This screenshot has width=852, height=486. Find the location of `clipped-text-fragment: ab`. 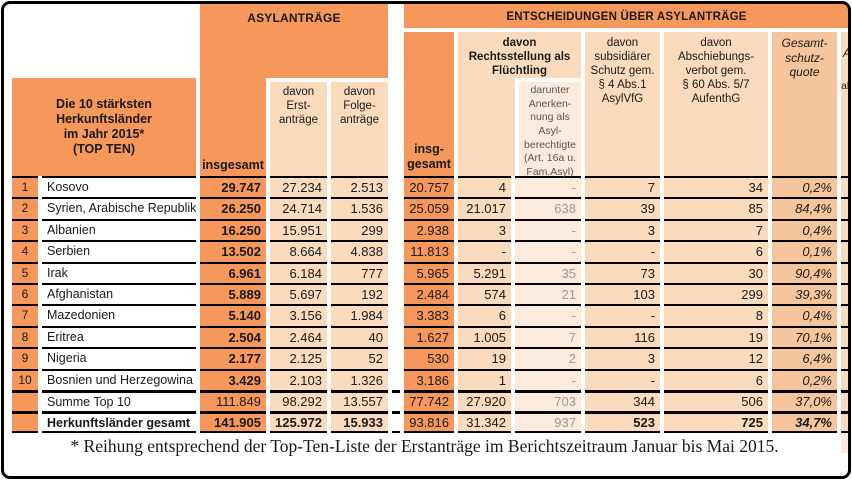

clipped-text-fragment: ab is located at coordinates (845, 86).